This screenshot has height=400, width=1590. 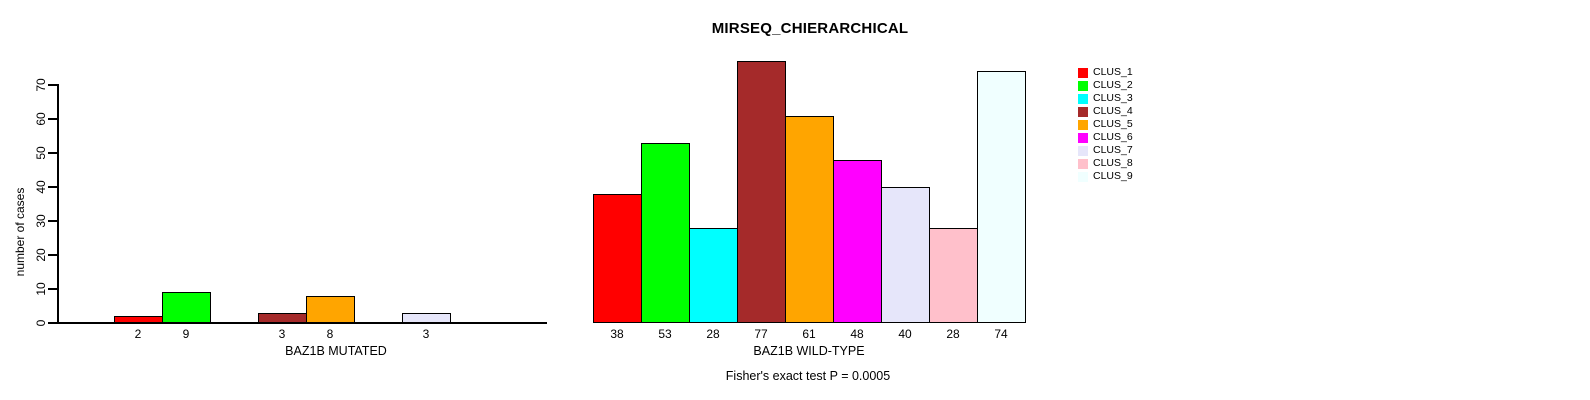 I want to click on legend-item: CLUS_4, so click(x=1105, y=111).